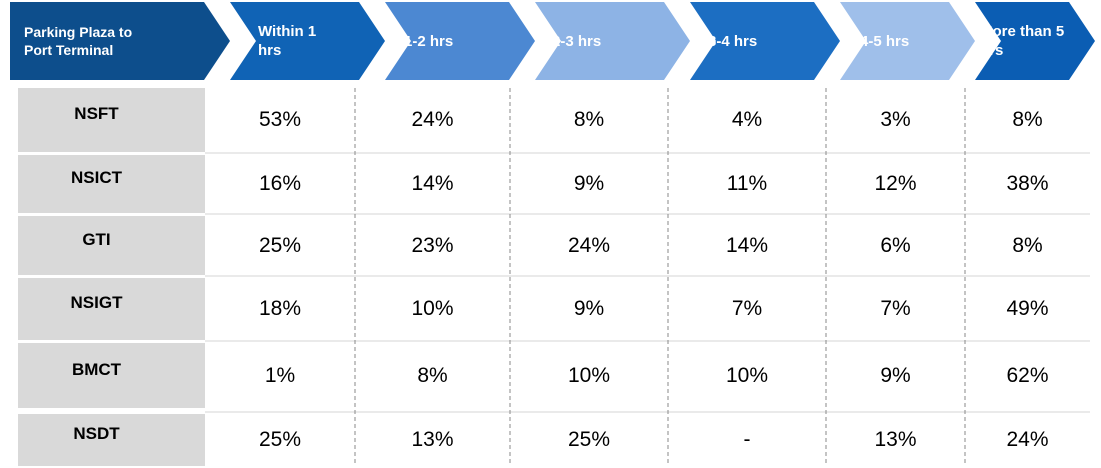  What do you see at coordinates (895, 245) in the screenshot?
I see `cell-value: 6%` at bounding box center [895, 245].